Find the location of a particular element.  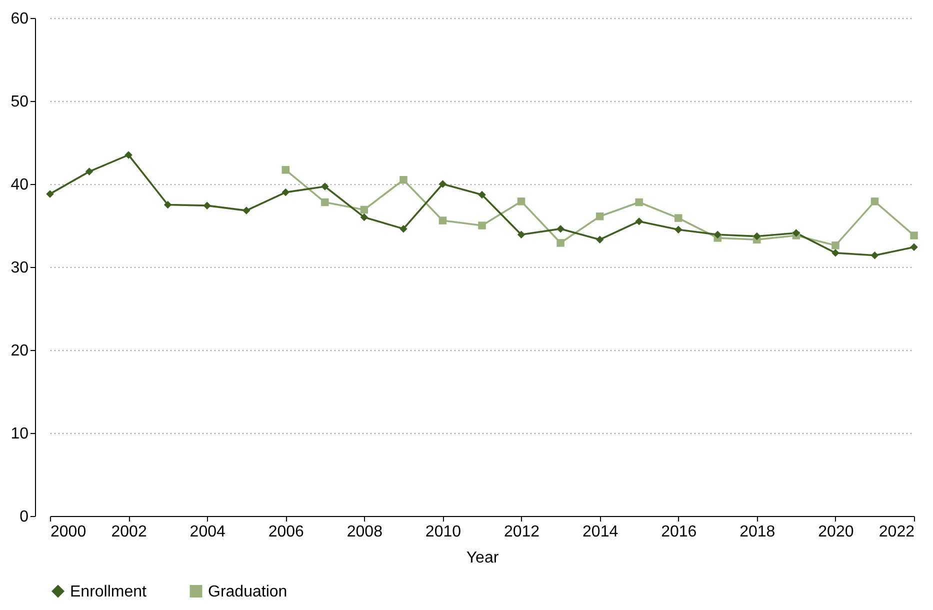

y-tick-label: 60 is located at coordinates (19, 19).